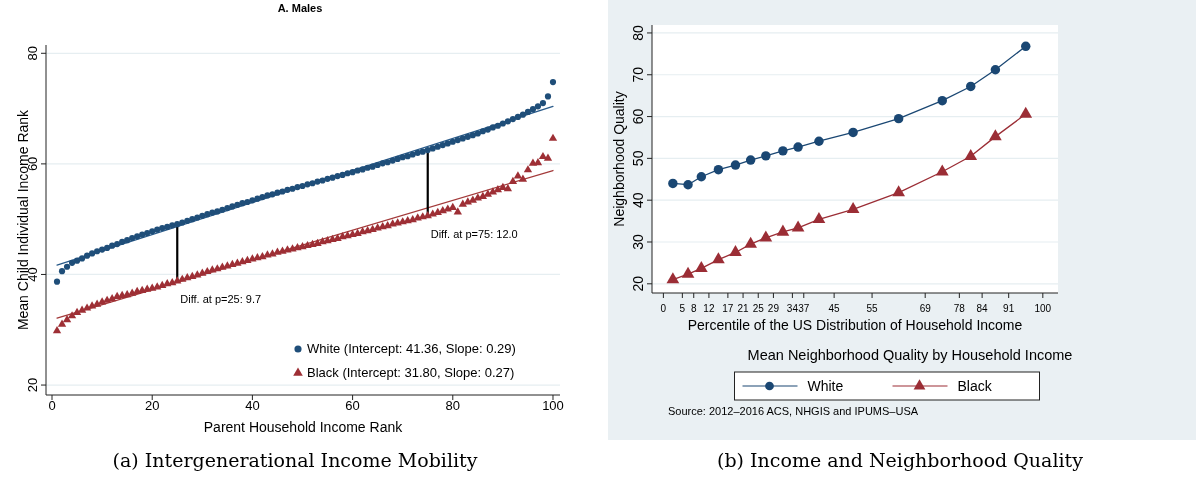 The image size is (1196, 479). I want to click on x-tick-label: 84, so click(982, 308).